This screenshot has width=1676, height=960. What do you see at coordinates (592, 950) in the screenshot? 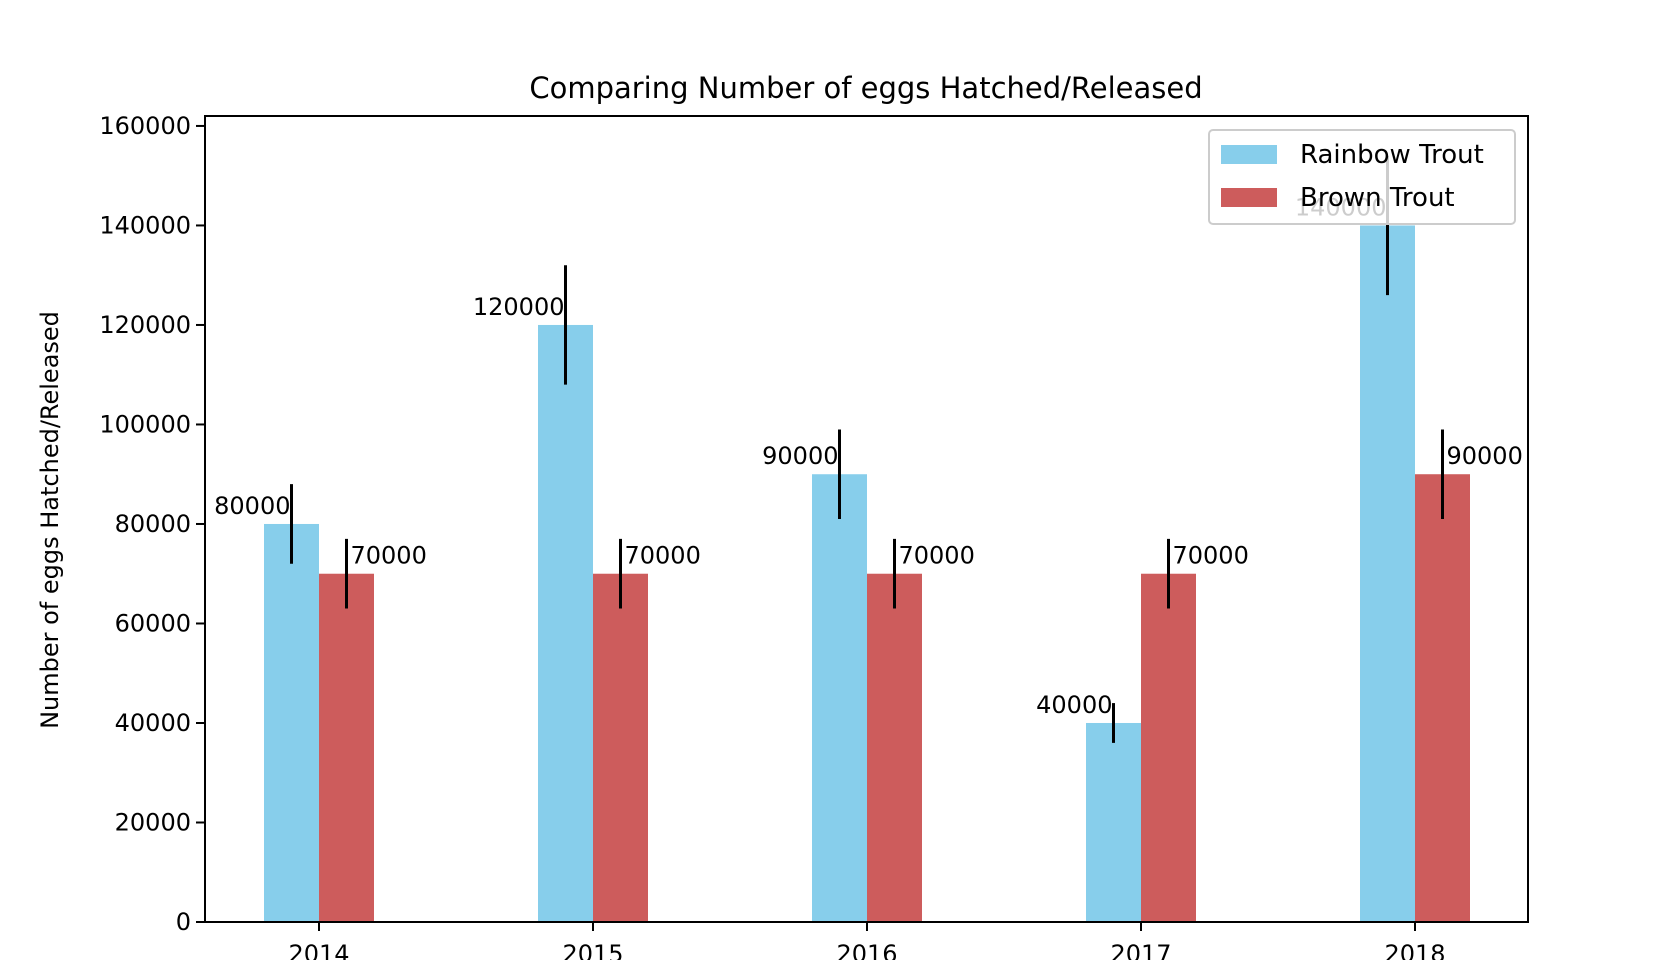
I see `x-tick-label: 2015` at bounding box center [592, 950].